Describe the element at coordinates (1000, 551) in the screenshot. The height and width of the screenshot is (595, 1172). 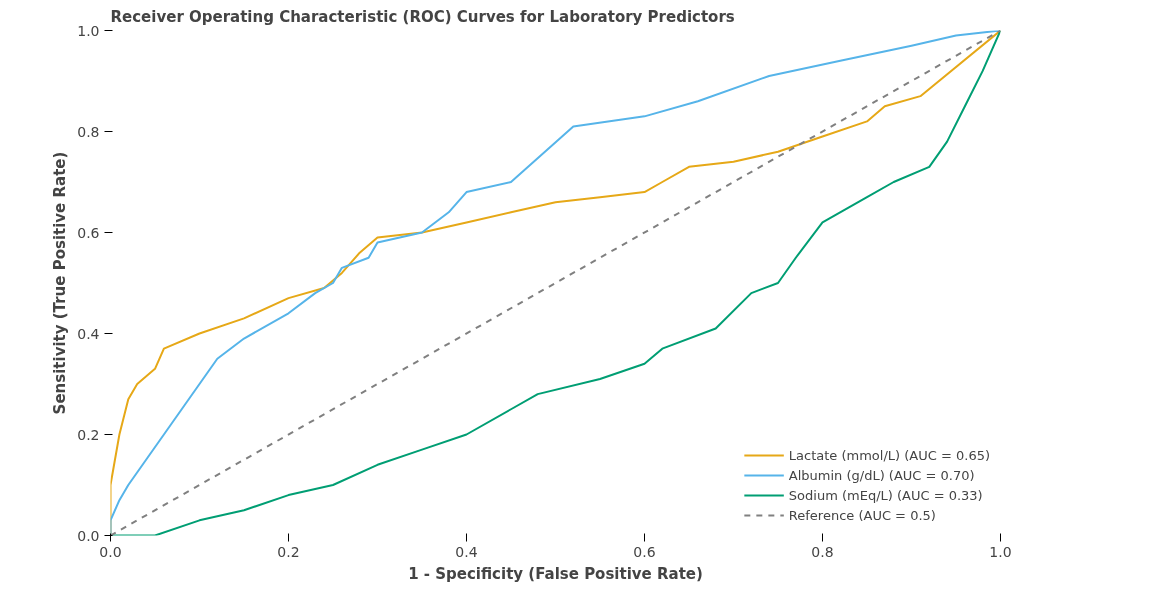
I see `x-tick-label: 1.0` at that location.